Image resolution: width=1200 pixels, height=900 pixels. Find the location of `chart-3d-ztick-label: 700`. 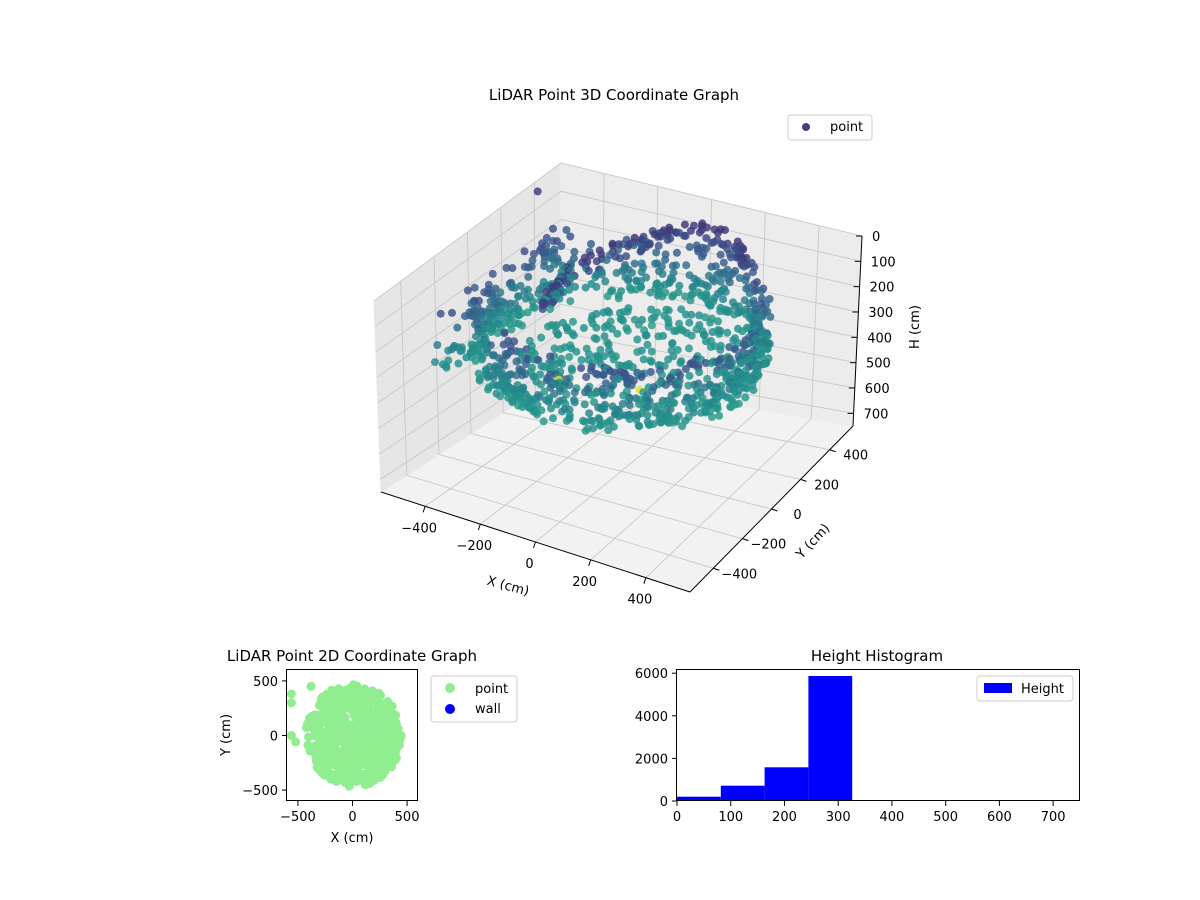

chart-3d-ztick-label: 700 is located at coordinates (876, 414).